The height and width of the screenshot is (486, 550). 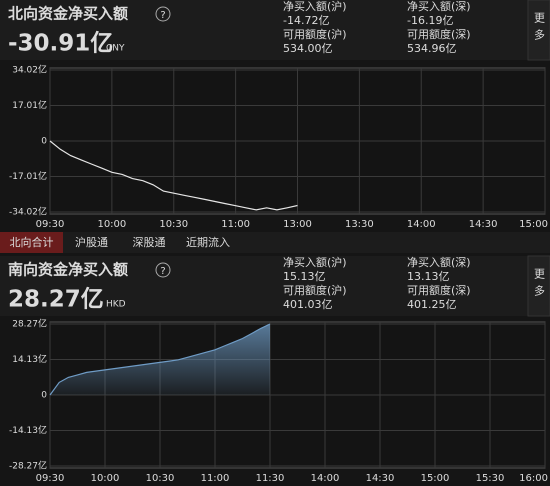 I want to click on y-tick-label: -17.01亿, so click(x=28, y=176).